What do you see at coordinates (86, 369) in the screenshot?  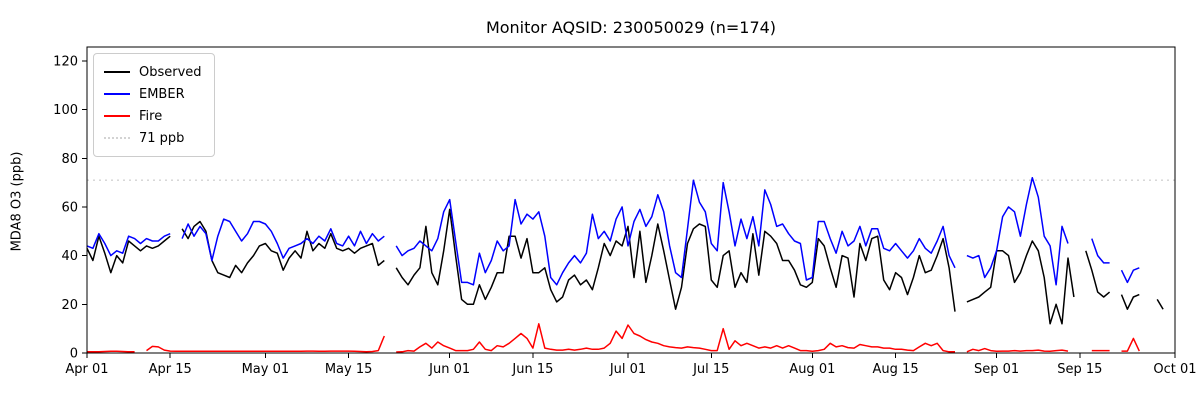 I see `x-tick-label: Apr 01` at bounding box center [86, 369].